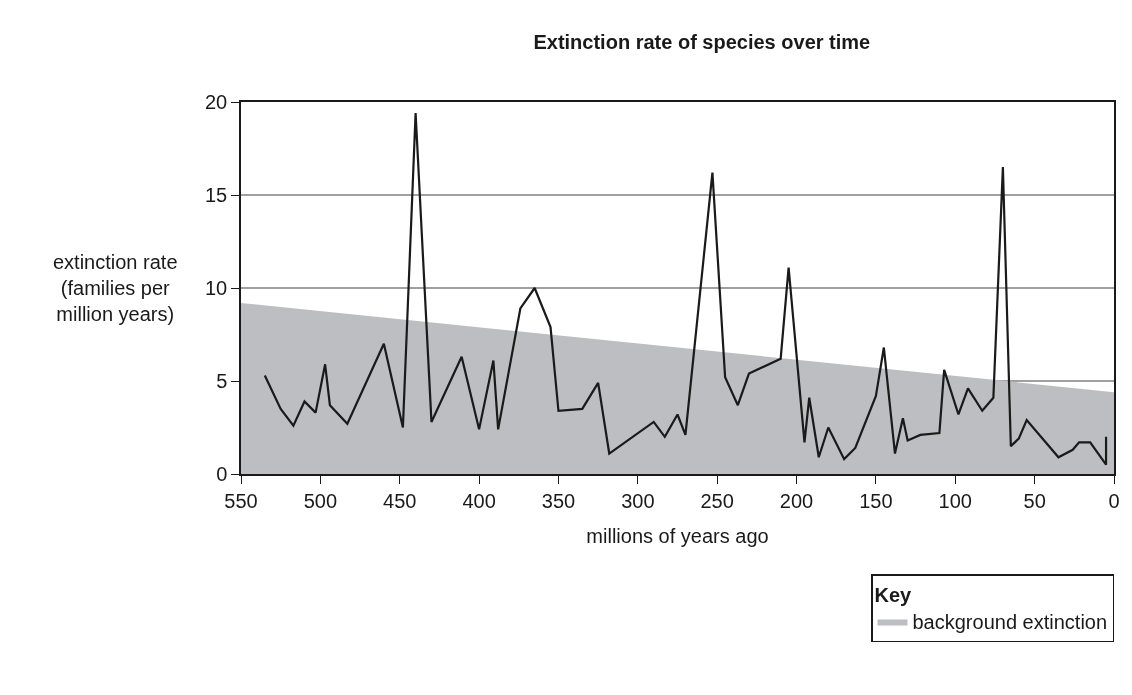 The width and height of the screenshot is (1132, 695). I want to click on x-tick-label: 0, so click(1114, 500).